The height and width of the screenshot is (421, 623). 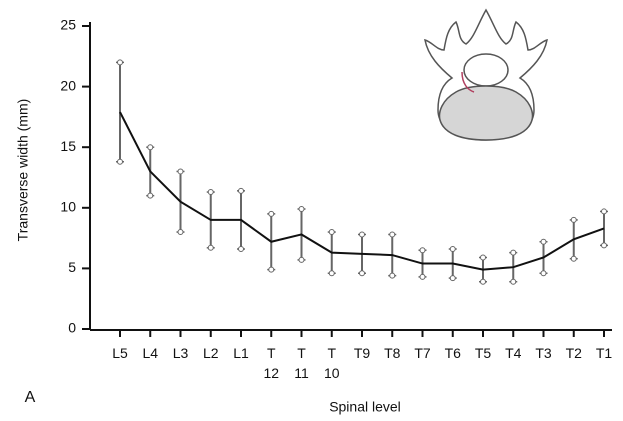 I want to click on vertebra-icon, so click(x=486, y=74).